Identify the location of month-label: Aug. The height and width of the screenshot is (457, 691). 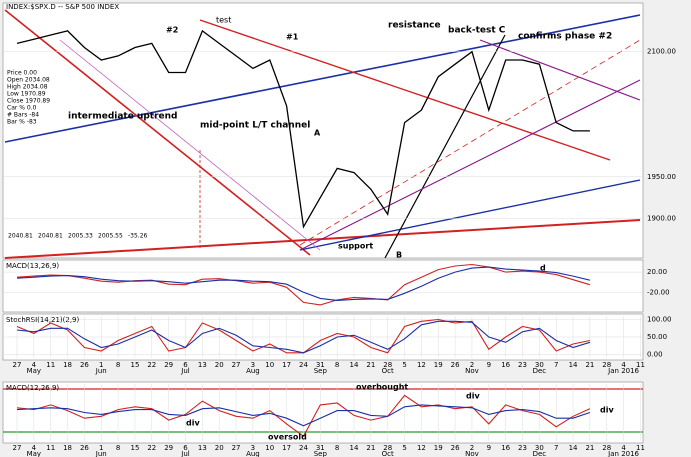
(253, 371).